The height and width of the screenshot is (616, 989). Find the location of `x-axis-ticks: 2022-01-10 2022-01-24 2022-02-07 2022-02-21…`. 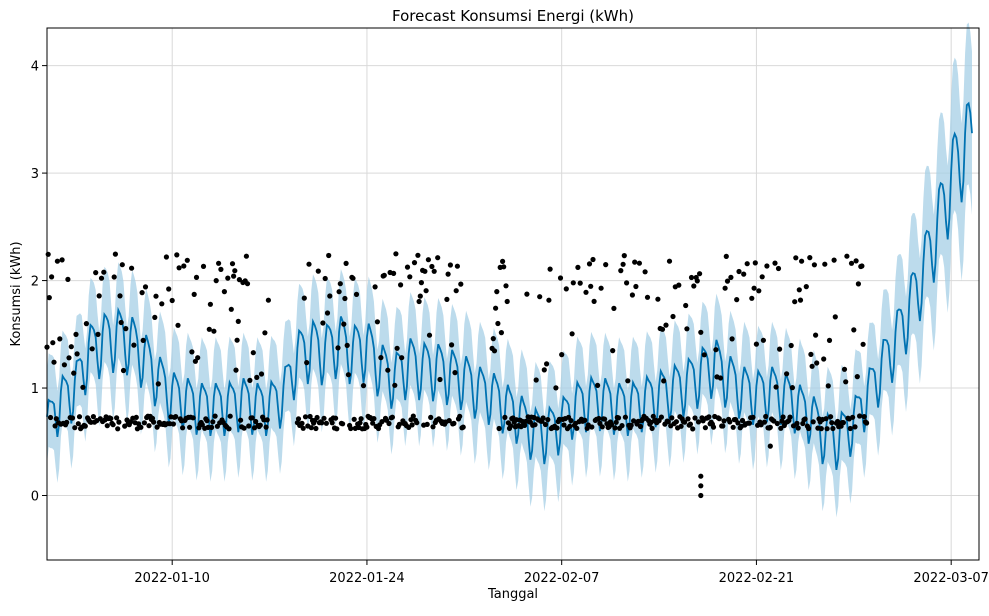

x-axis-ticks: 2022-01-10 2022-01-24 2022-02-07 2022-02-21… is located at coordinates (561, 573).